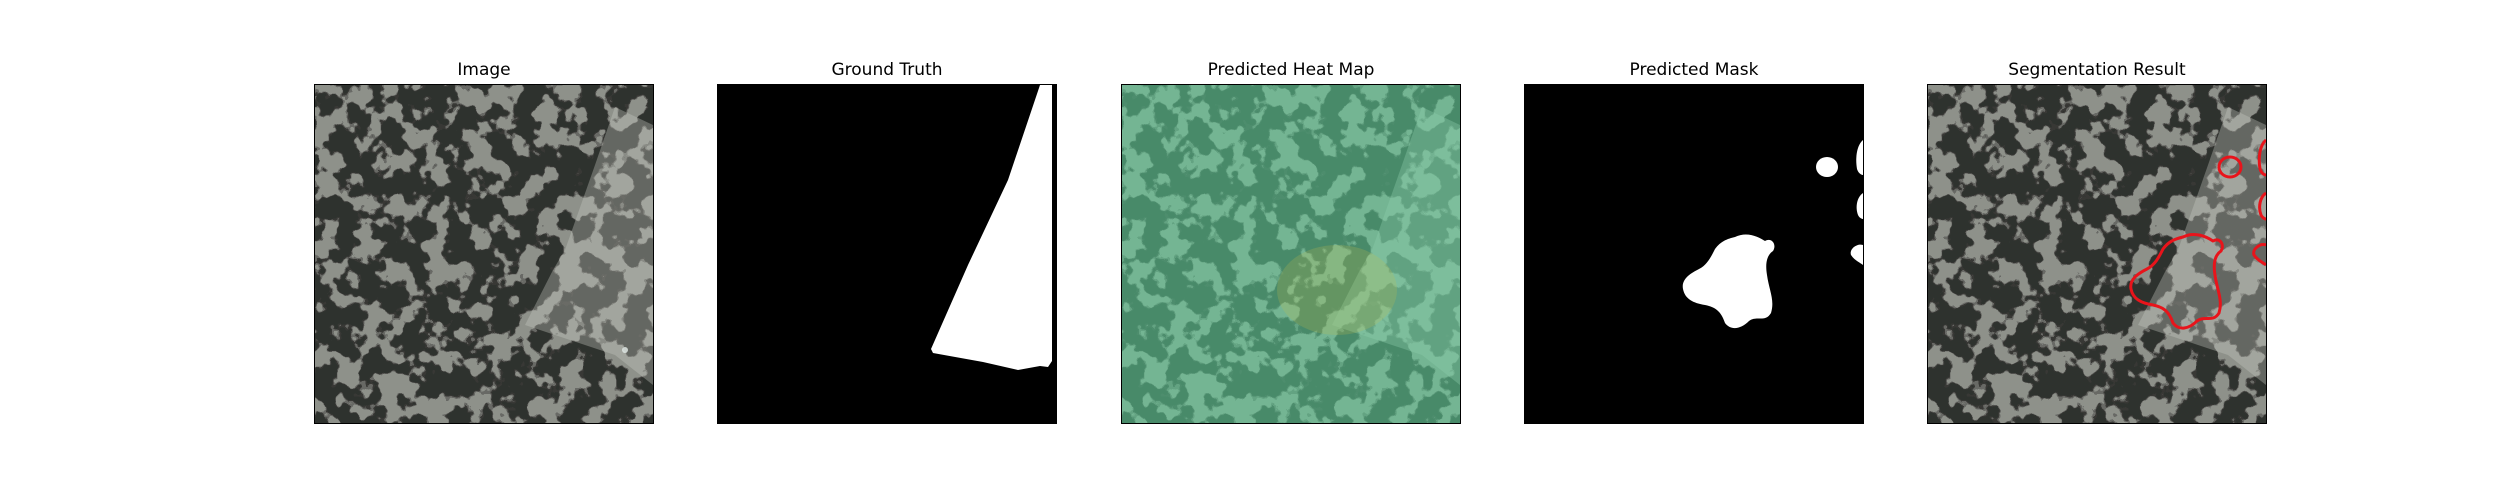  I want to click on segmentation-image, so click(2097, 254).